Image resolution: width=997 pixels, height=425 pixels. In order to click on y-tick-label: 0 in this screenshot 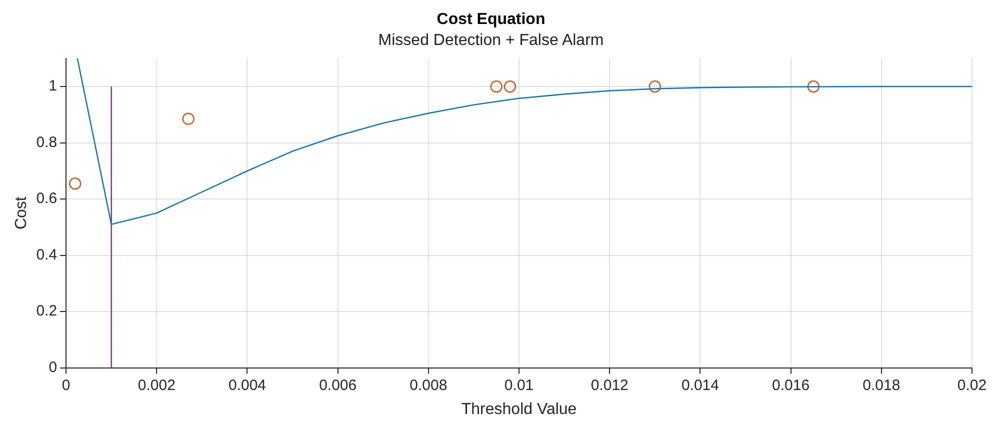, I will do `click(53, 367)`.